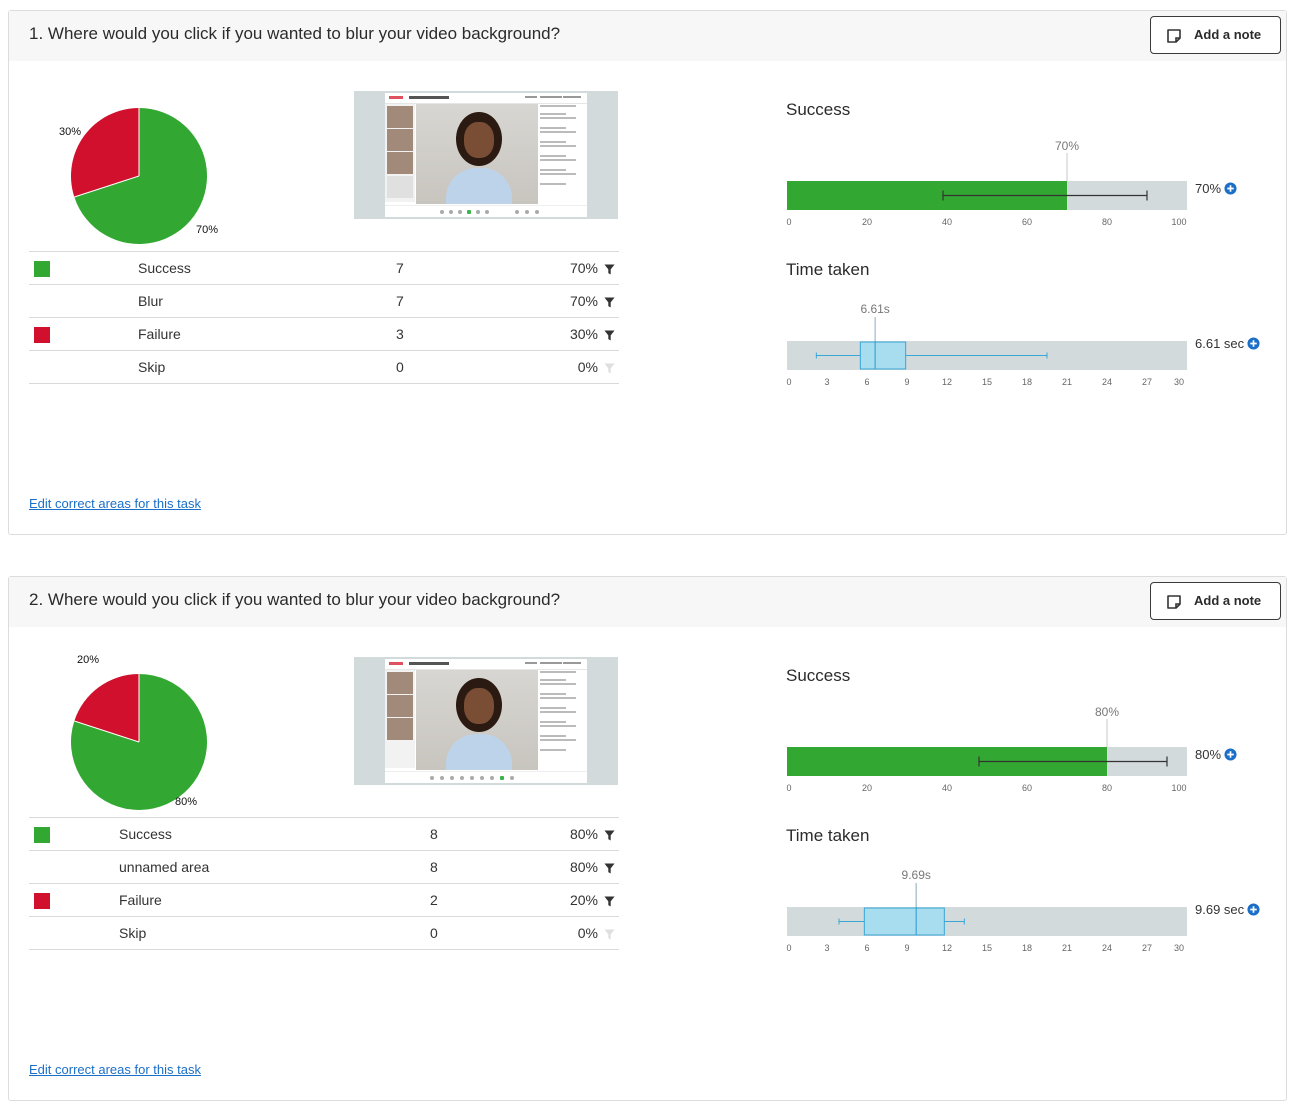 This screenshot has height=1113, width=1297. I want to click on thumbnail-main-video, so click(477, 720).